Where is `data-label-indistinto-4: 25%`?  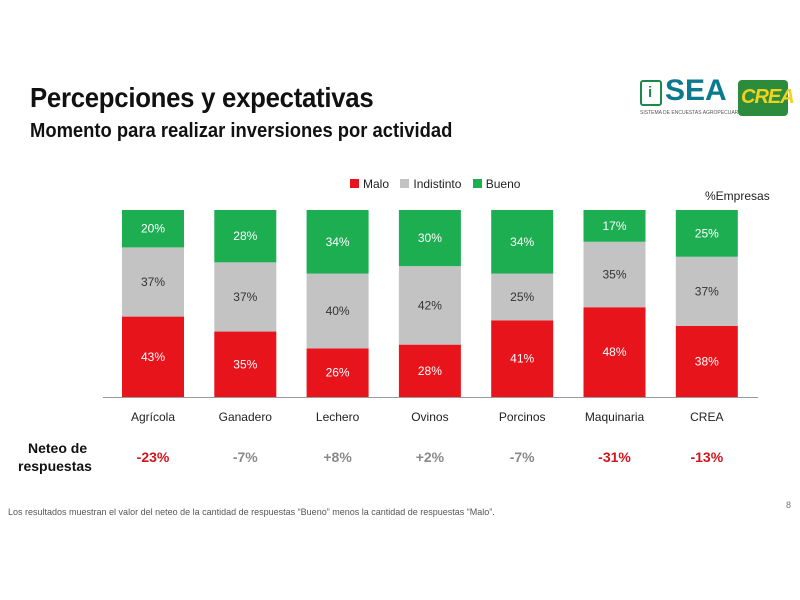 data-label-indistinto-4: 25% is located at coordinates (522, 297).